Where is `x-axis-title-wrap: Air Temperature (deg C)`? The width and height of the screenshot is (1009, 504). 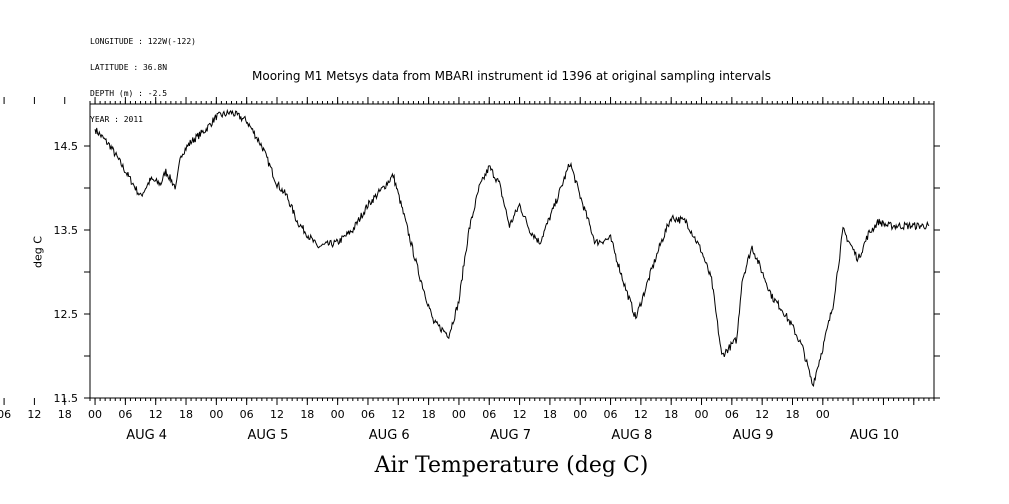 x-axis-title-wrap: Air Temperature (deg C) is located at coordinates (504, 465).